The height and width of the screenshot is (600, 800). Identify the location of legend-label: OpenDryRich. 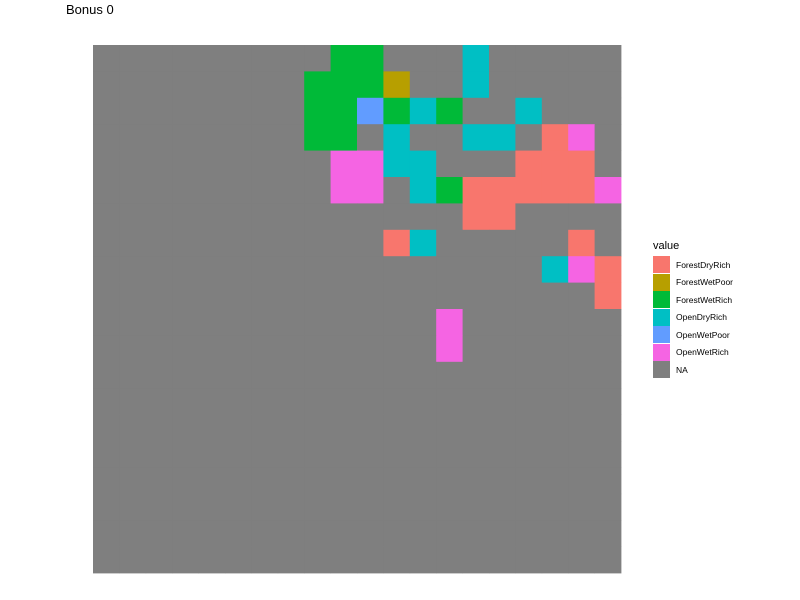
(702, 317).